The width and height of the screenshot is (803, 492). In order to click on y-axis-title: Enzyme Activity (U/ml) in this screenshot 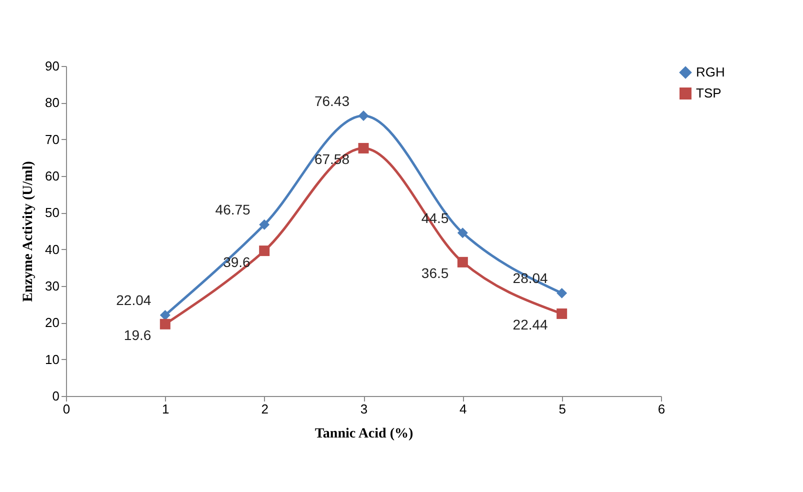, I will do `click(28, 231)`.